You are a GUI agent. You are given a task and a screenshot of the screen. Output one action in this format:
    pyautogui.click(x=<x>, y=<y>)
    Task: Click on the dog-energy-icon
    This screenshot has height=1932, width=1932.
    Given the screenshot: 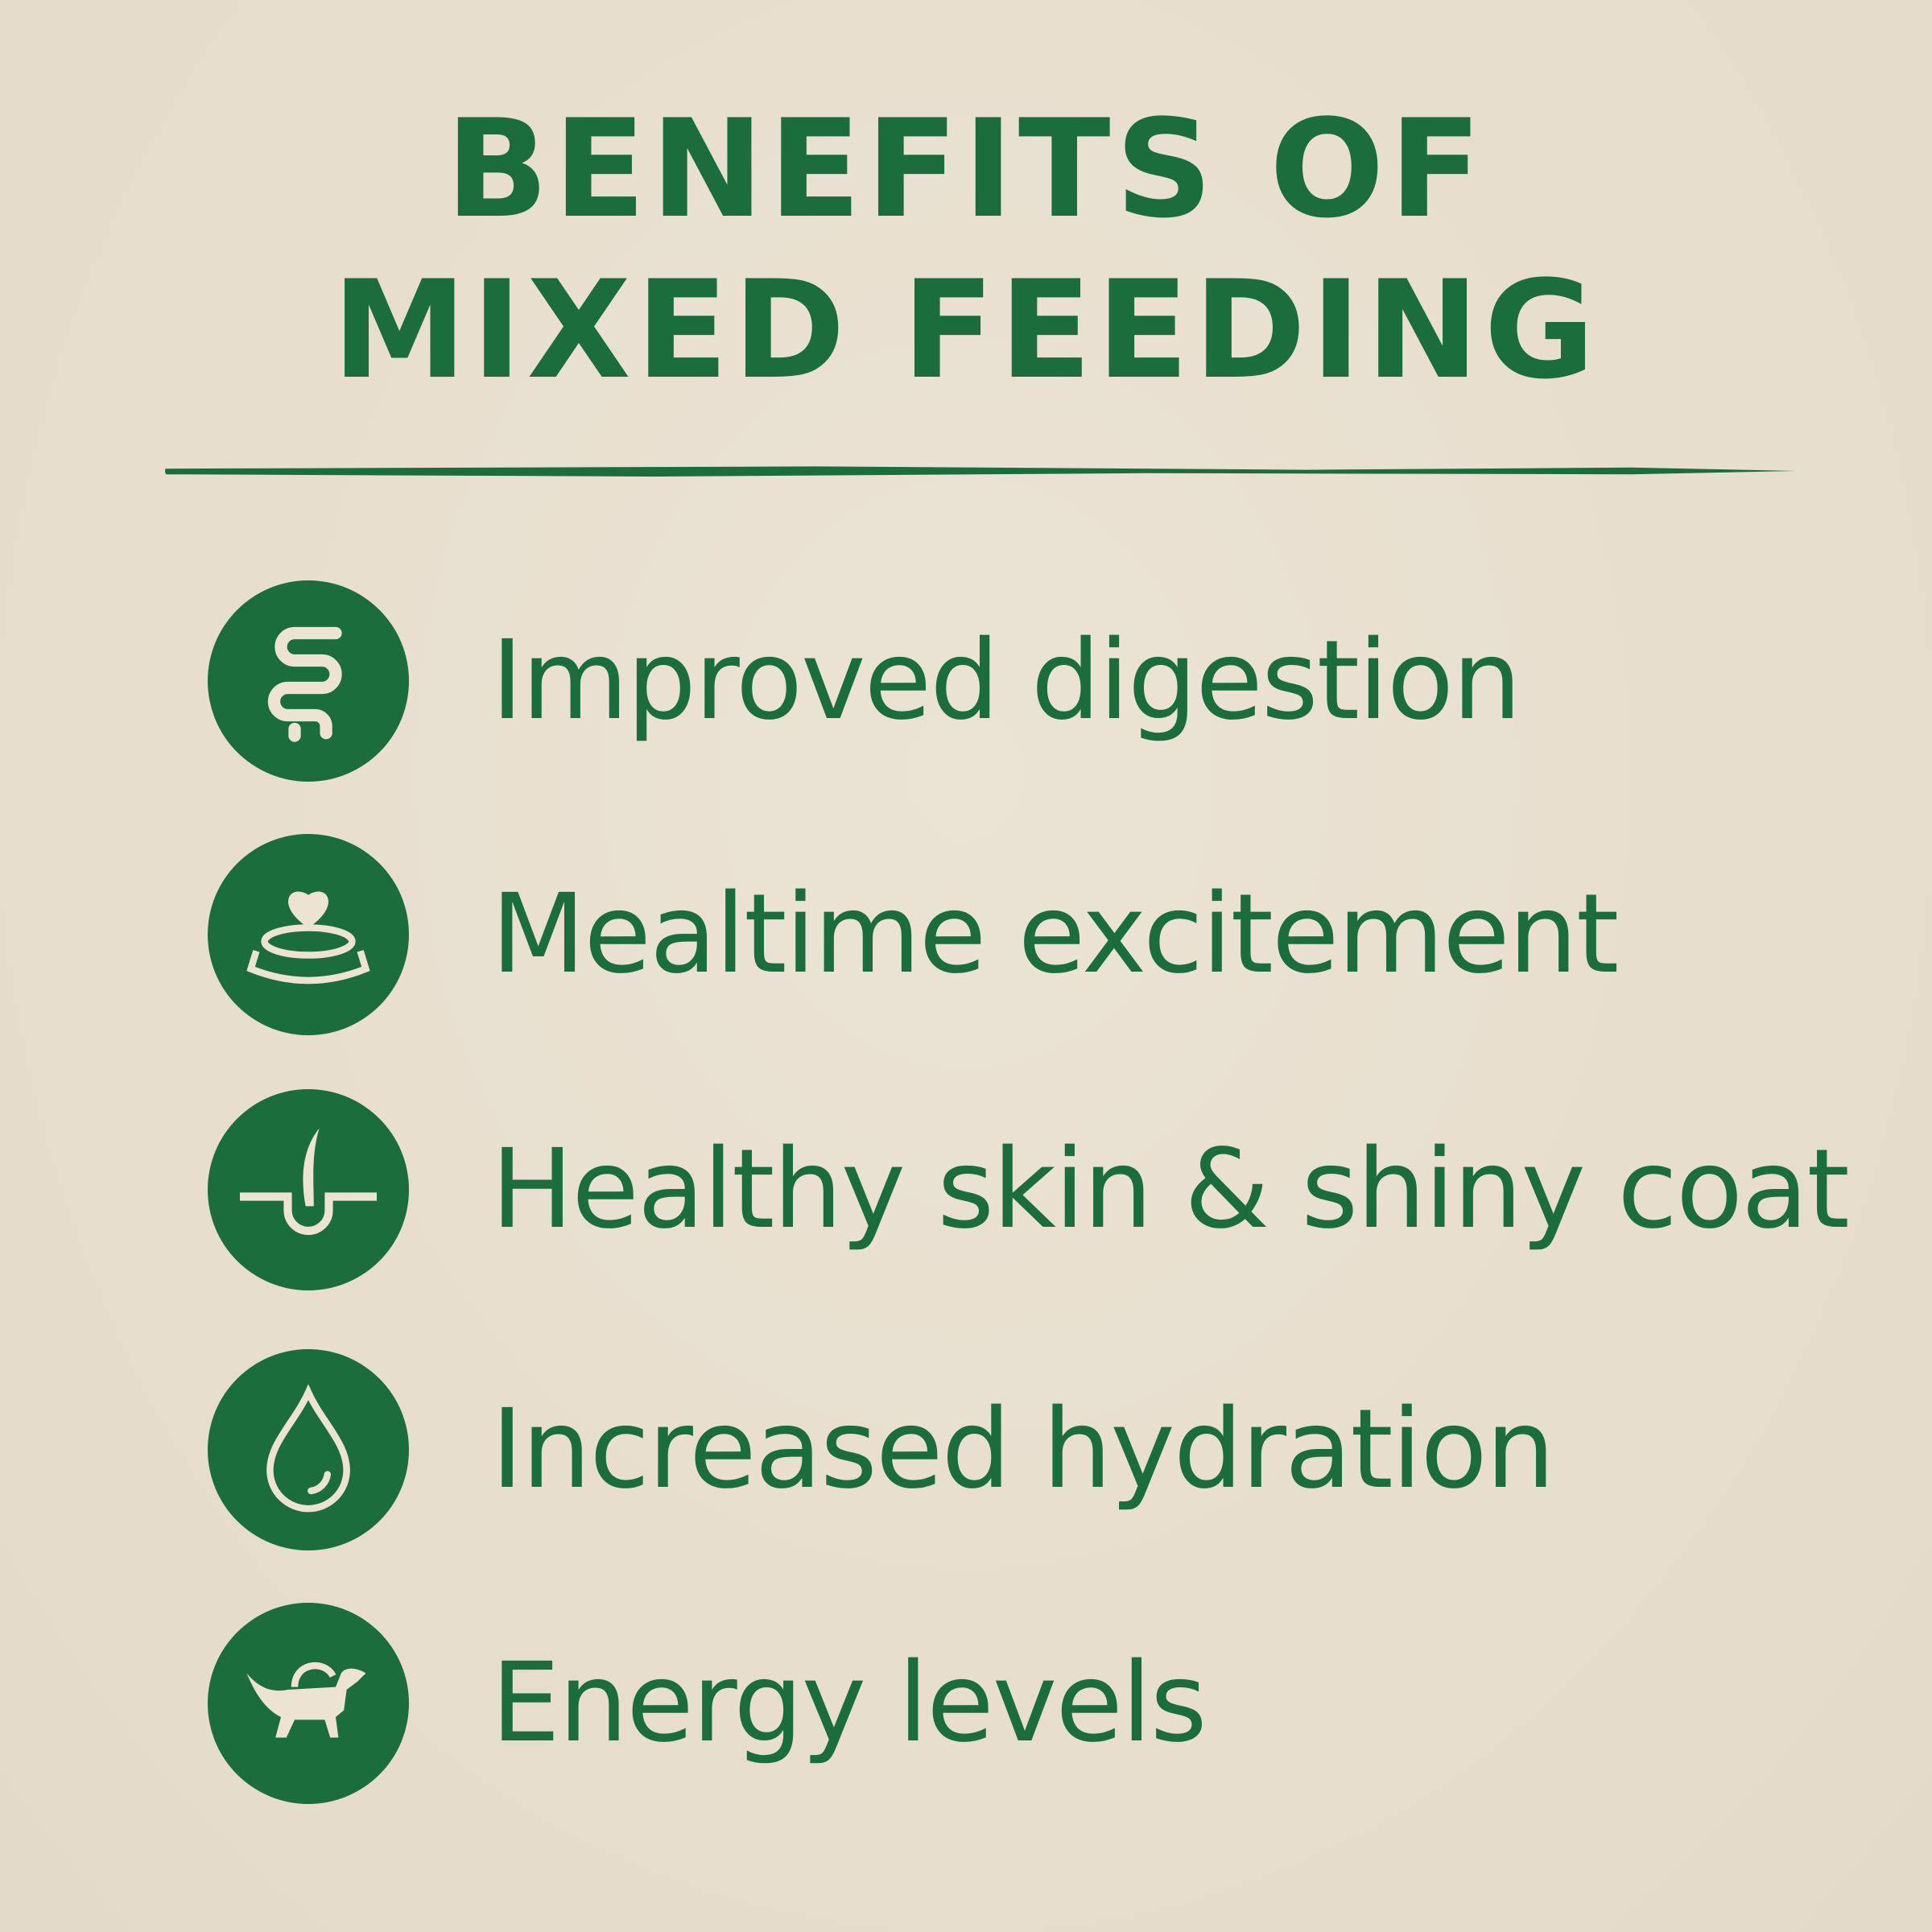 What is the action you would take?
    pyautogui.click(x=308, y=1703)
    